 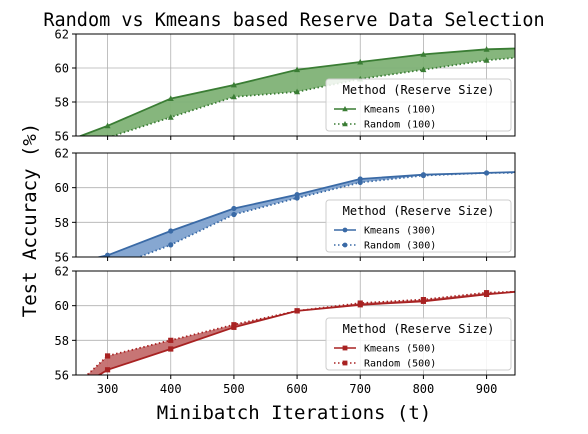 What do you see at coordinates (400, 349) in the screenshot?
I see `legend-label: Kmeans (500)` at bounding box center [400, 349].